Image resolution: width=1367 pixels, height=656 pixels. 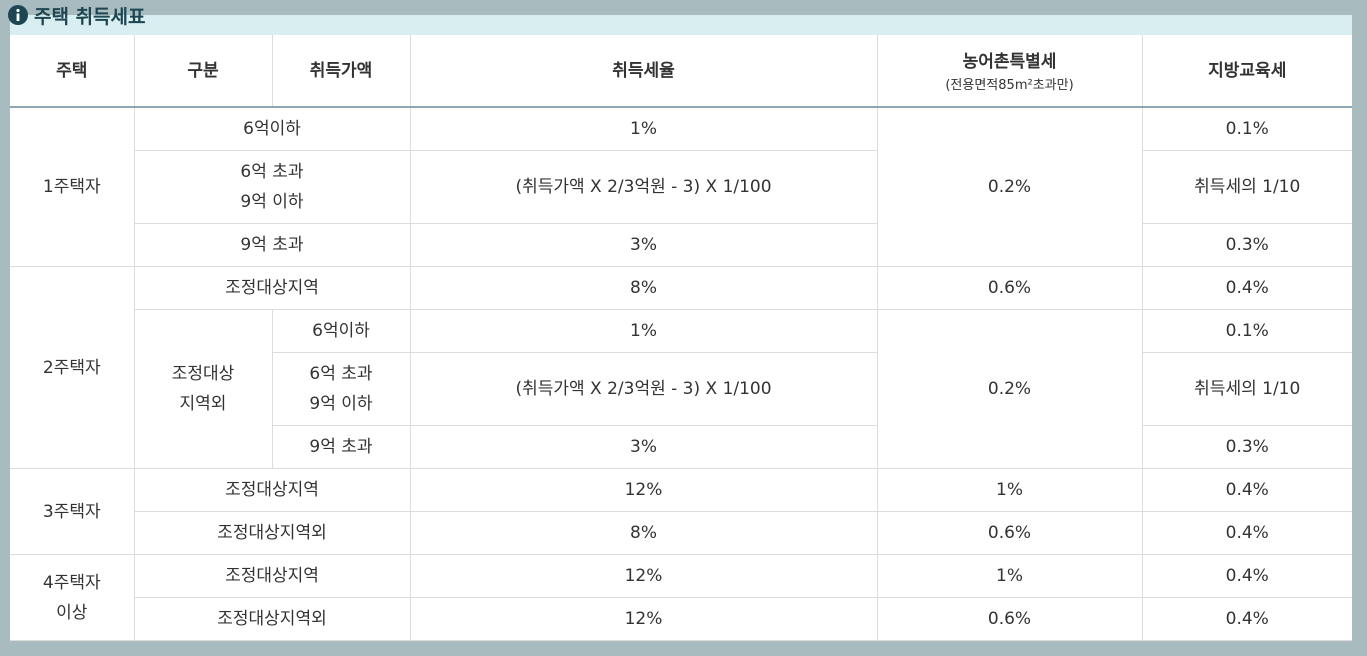 I want to click on header-cell: 농어촌특별세 (전용면적85m²초과만), so click(x=1009, y=71).